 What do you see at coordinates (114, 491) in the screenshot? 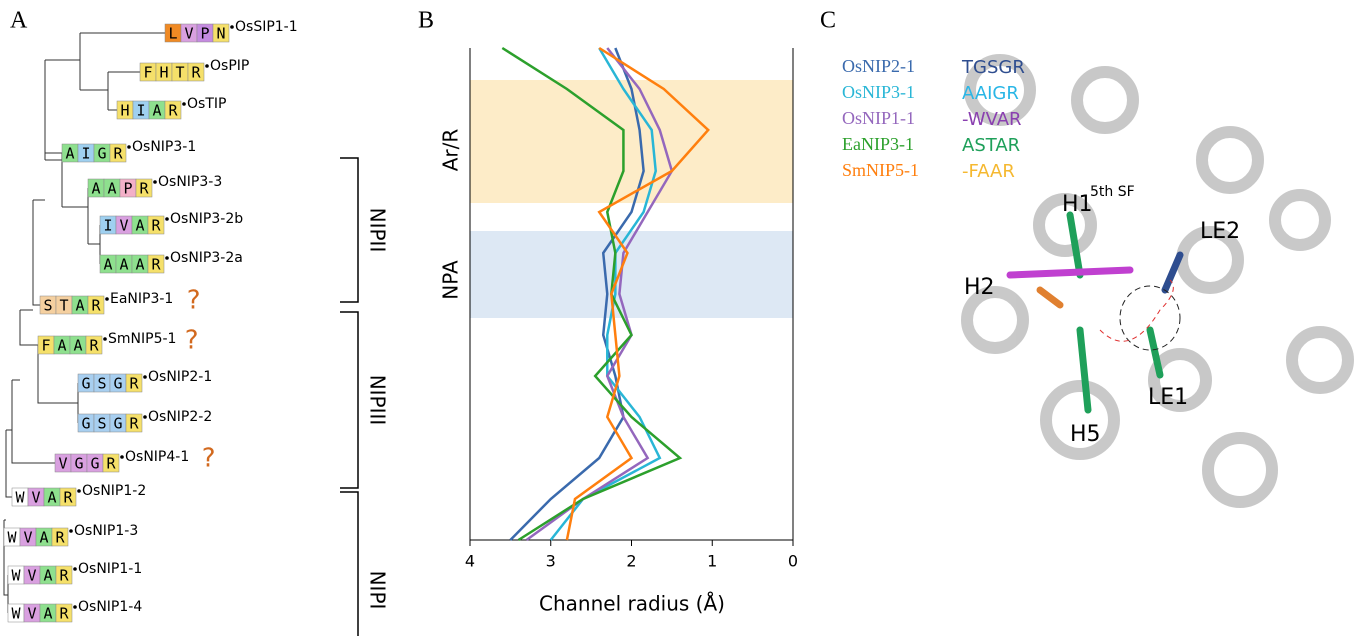
I see `leaf-label: OsNIP1-2` at bounding box center [114, 491].